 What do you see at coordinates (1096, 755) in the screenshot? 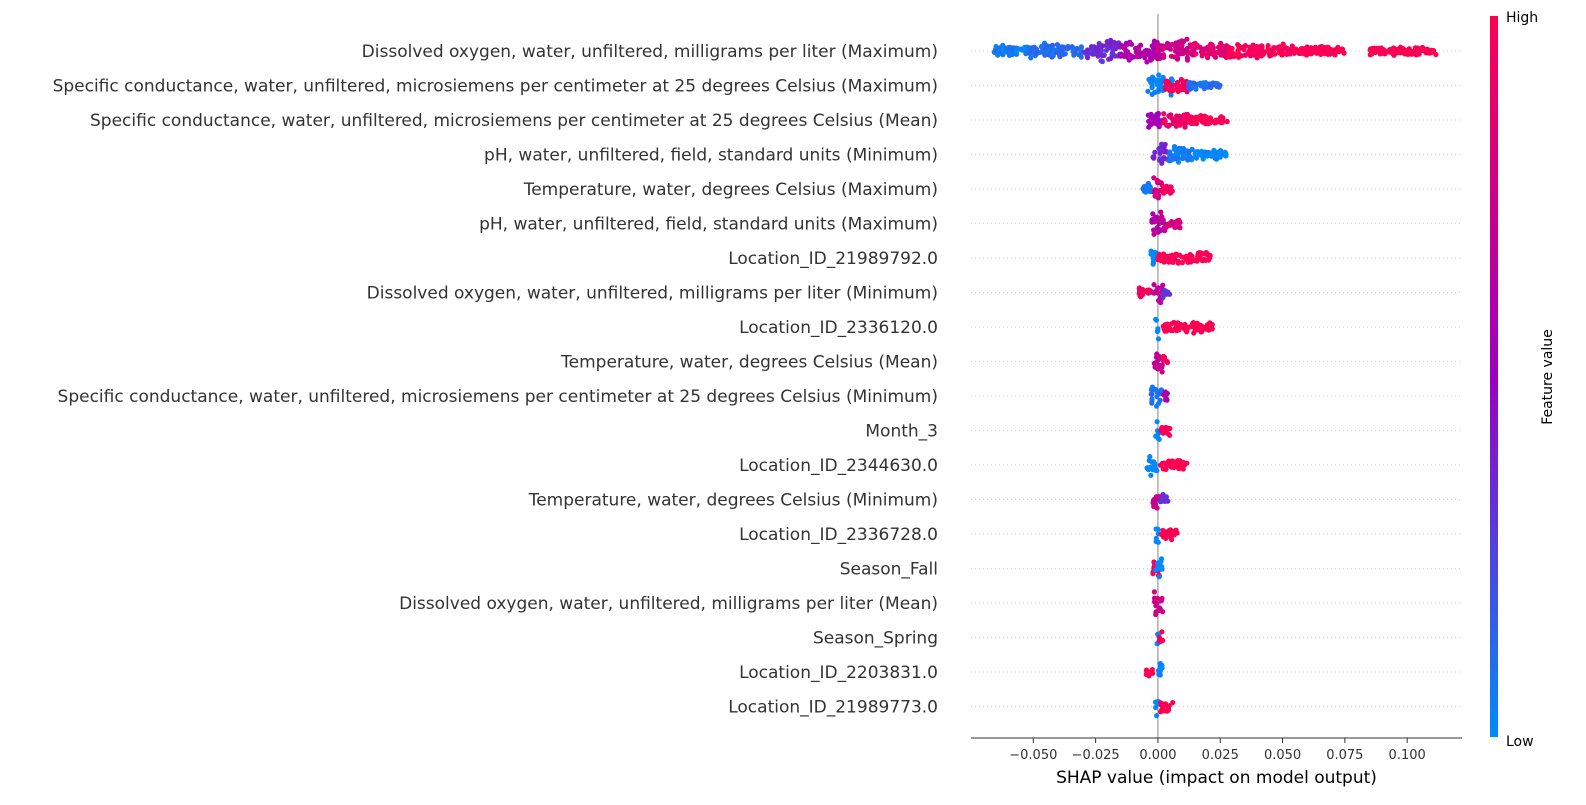
I see `x-tick-label: −0.025` at bounding box center [1096, 755].